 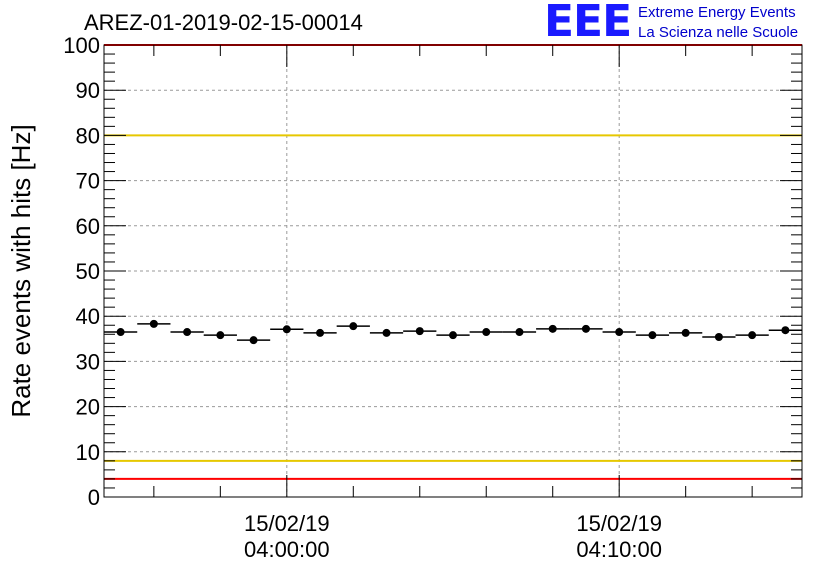 I want to click on eee-logo-mark: EEE, so click(x=588, y=23).